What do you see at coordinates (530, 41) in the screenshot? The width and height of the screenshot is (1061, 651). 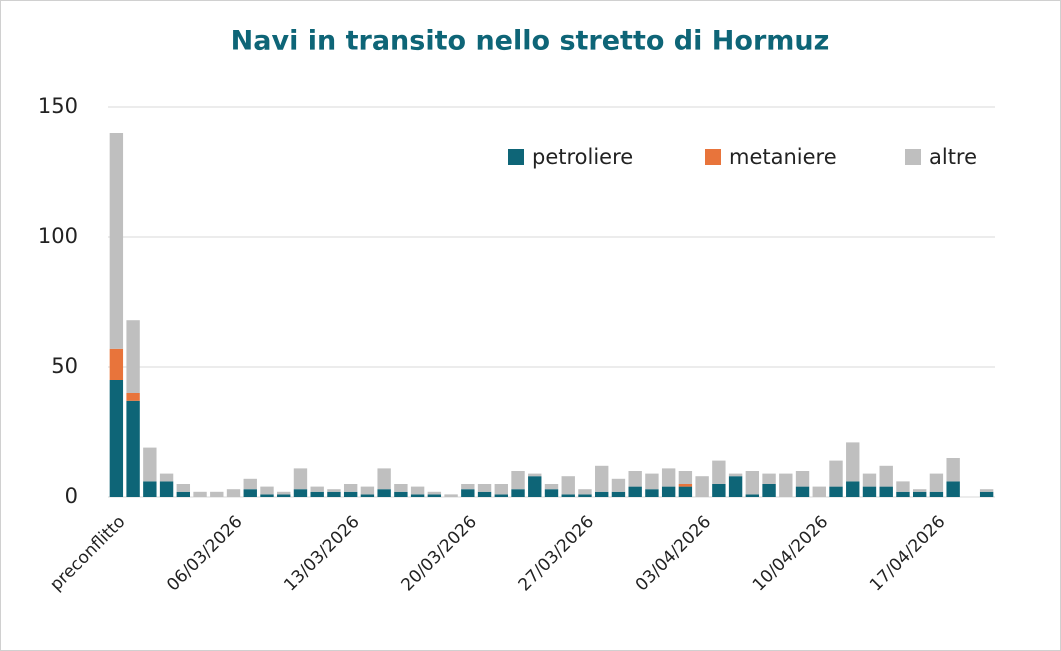 I see `chart-title: Navi in transito nello stretto di Hormuz` at bounding box center [530, 41].